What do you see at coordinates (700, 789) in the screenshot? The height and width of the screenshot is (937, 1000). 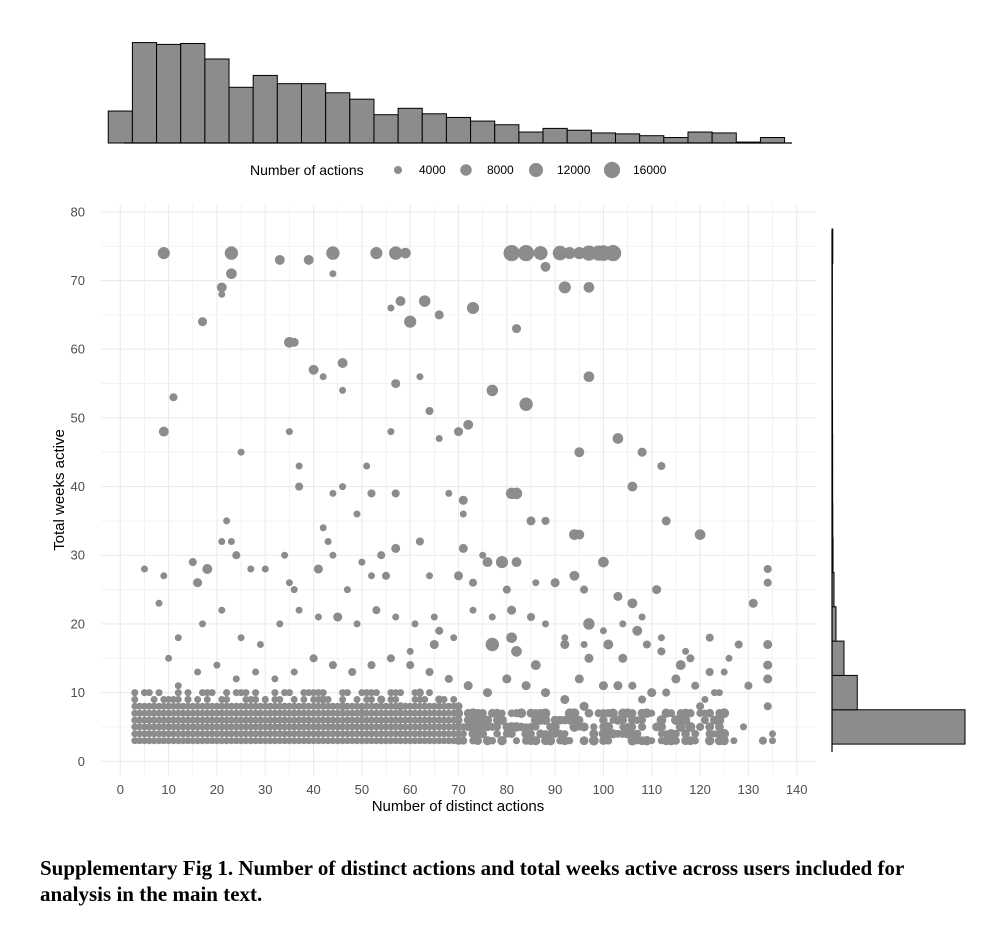 I see `x-tick-label: 120` at bounding box center [700, 789].